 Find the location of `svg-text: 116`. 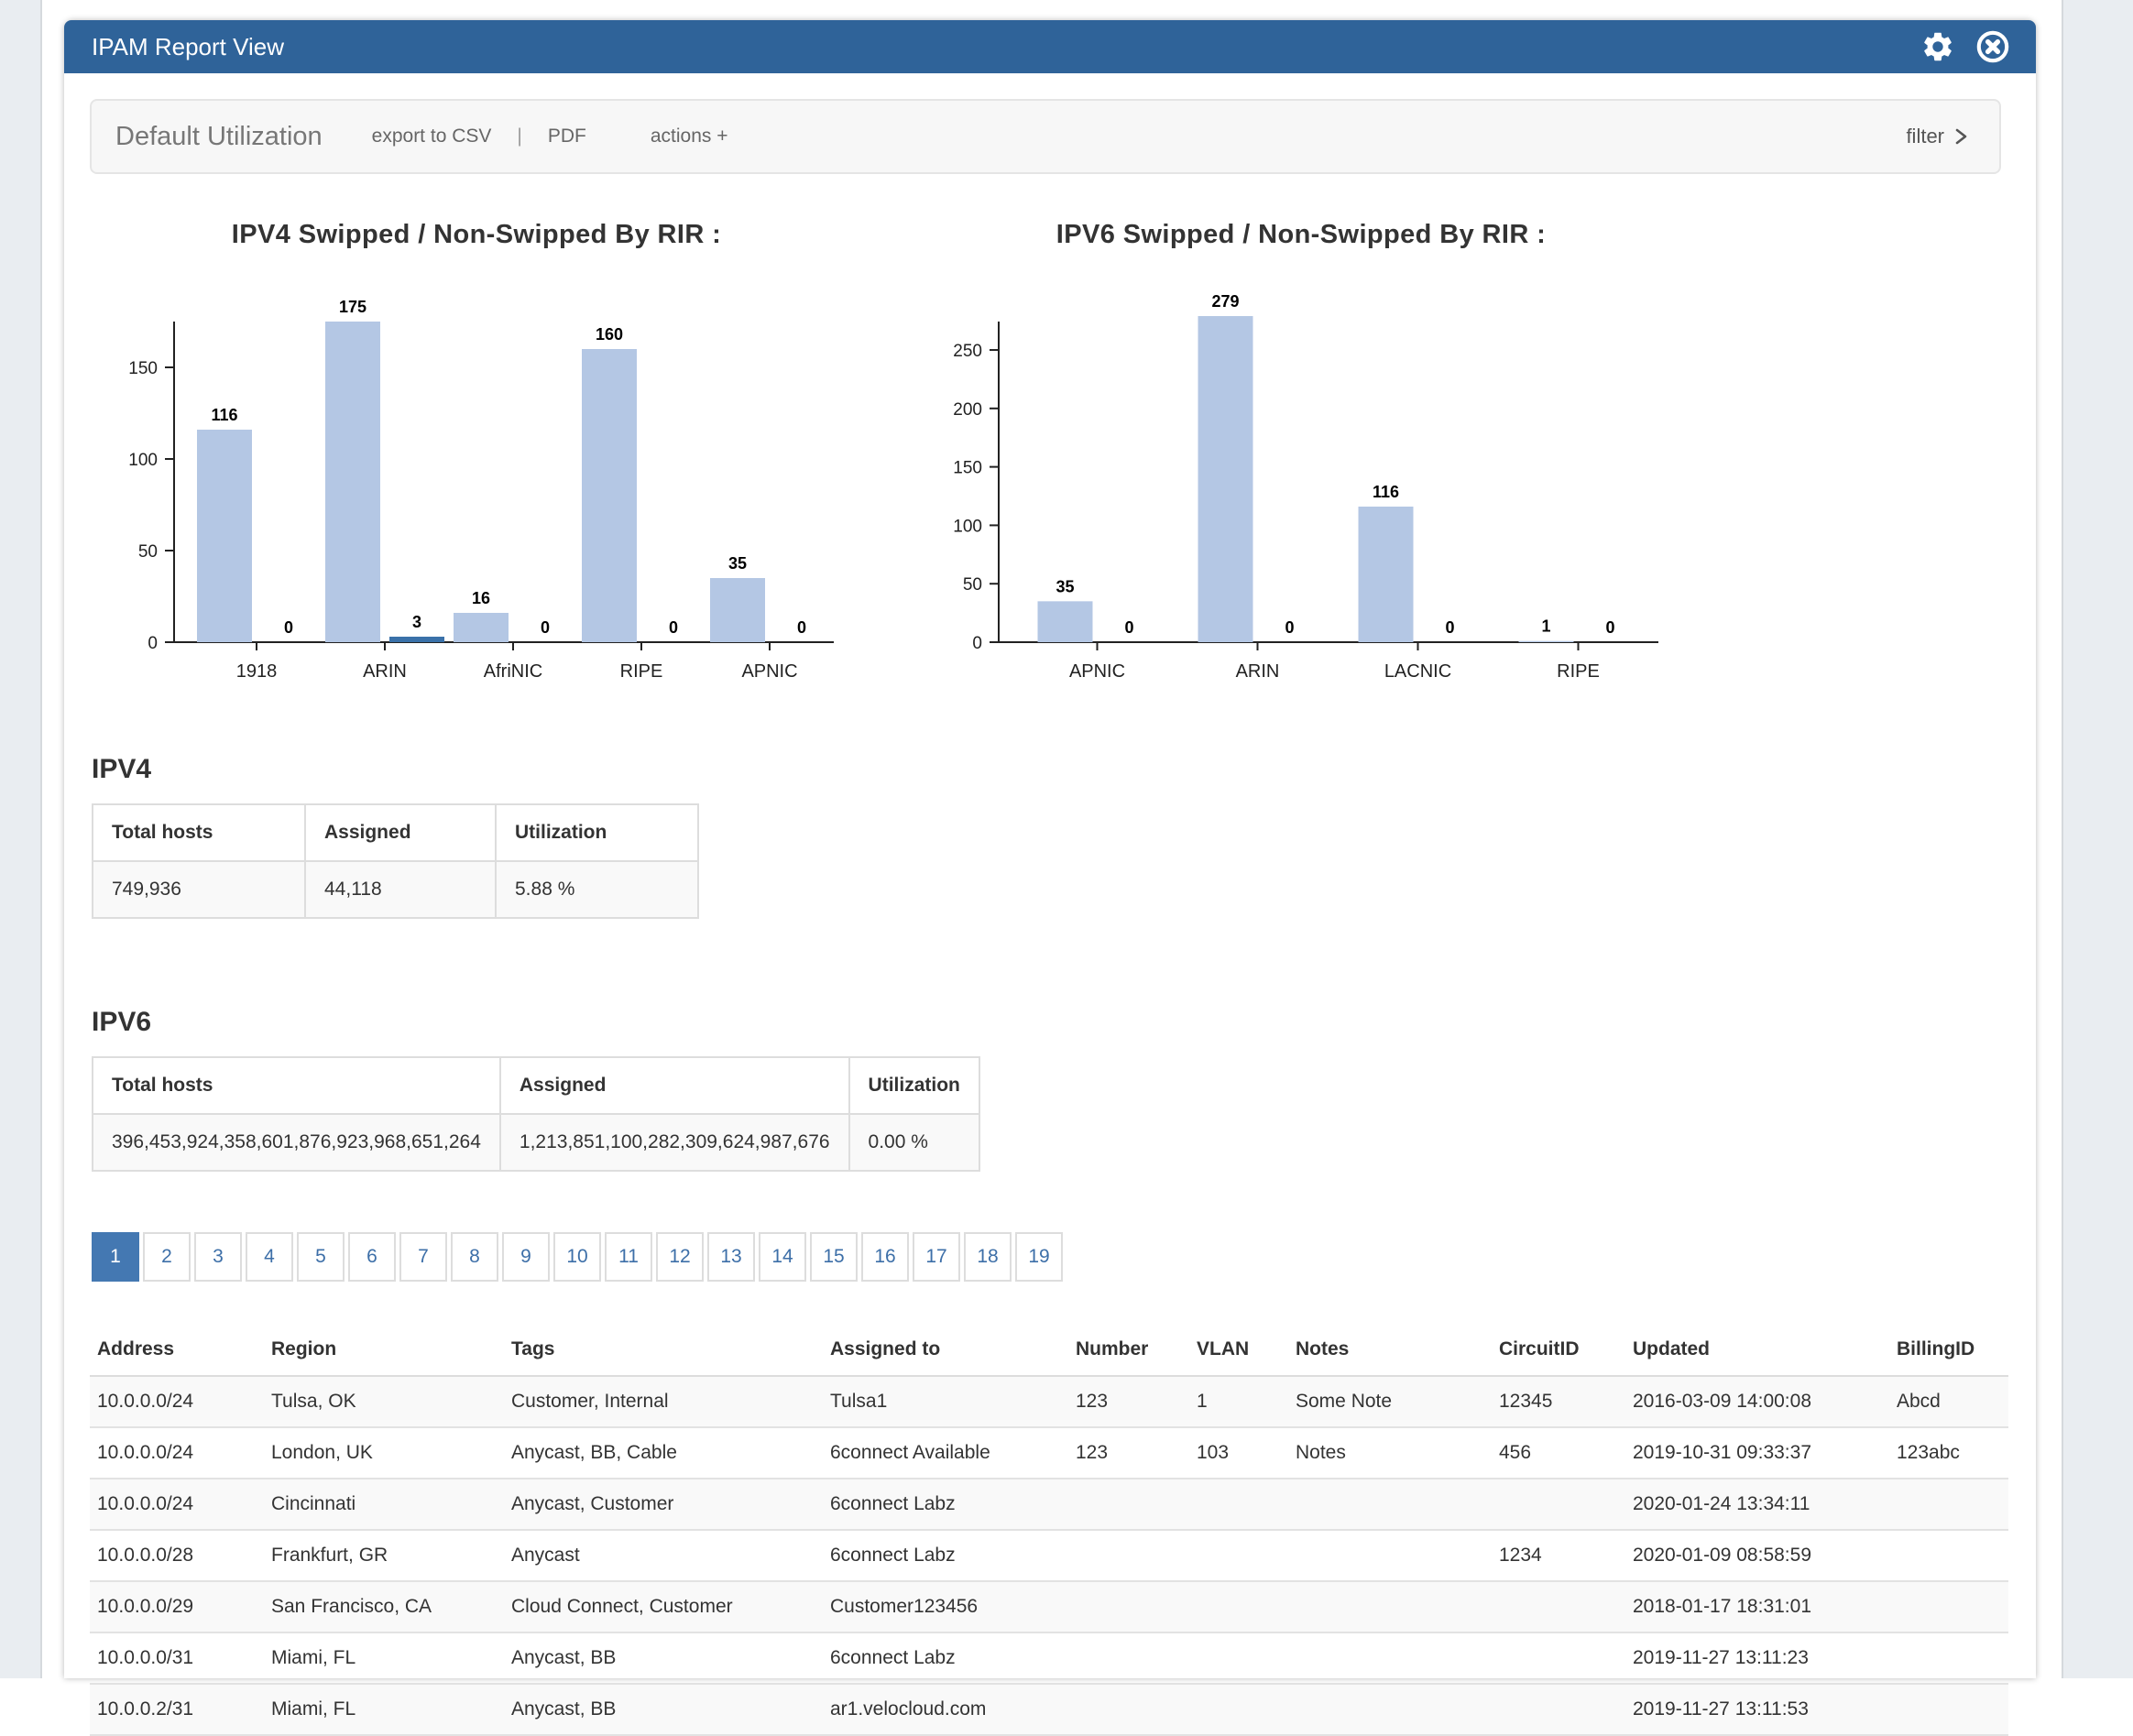

svg-text: 116 is located at coordinates (224, 415).